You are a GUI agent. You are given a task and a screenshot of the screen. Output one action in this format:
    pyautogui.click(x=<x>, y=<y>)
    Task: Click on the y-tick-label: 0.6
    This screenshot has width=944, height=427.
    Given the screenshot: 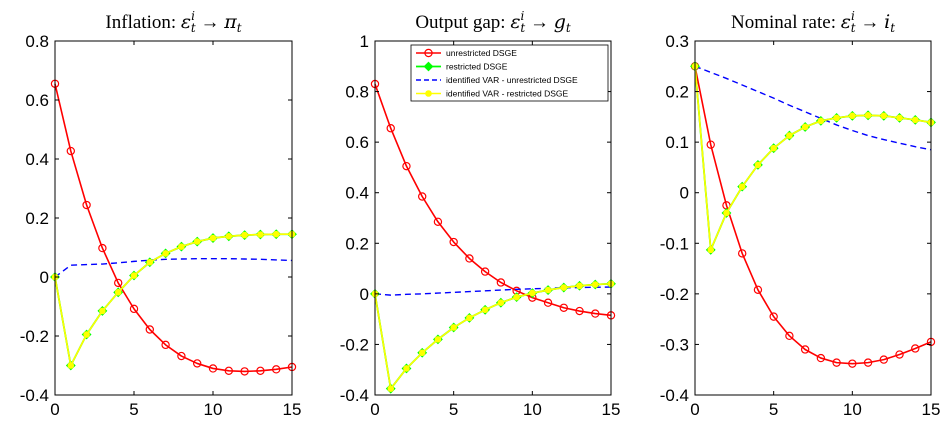 What is the action you would take?
    pyautogui.click(x=357, y=142)
    